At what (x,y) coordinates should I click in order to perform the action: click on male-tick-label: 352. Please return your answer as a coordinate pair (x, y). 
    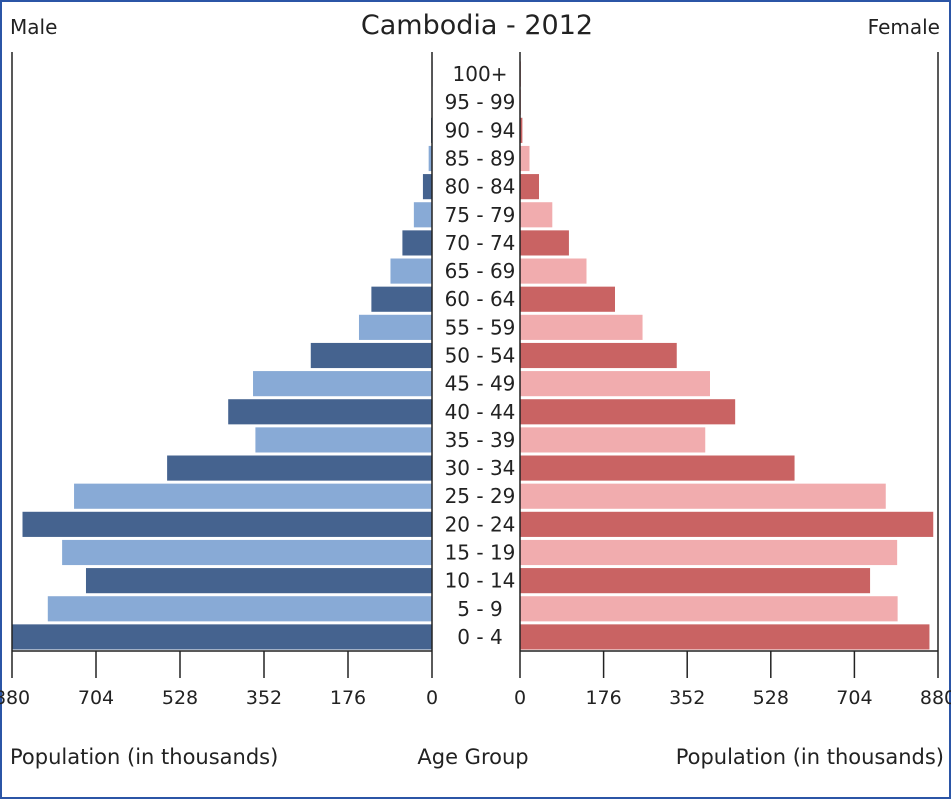
    Looking at the image, I should click on (264, 698).